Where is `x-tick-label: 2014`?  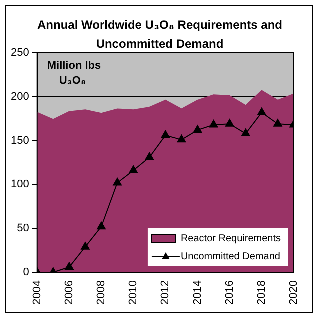
x-tick-label: 2014 is located at coordinates (198, 293).